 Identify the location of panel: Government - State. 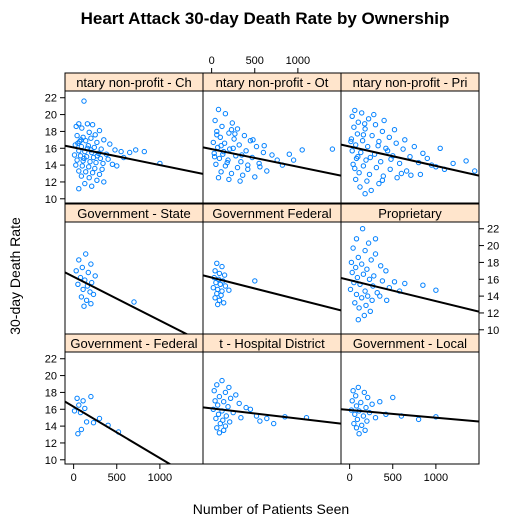
(134, 269).